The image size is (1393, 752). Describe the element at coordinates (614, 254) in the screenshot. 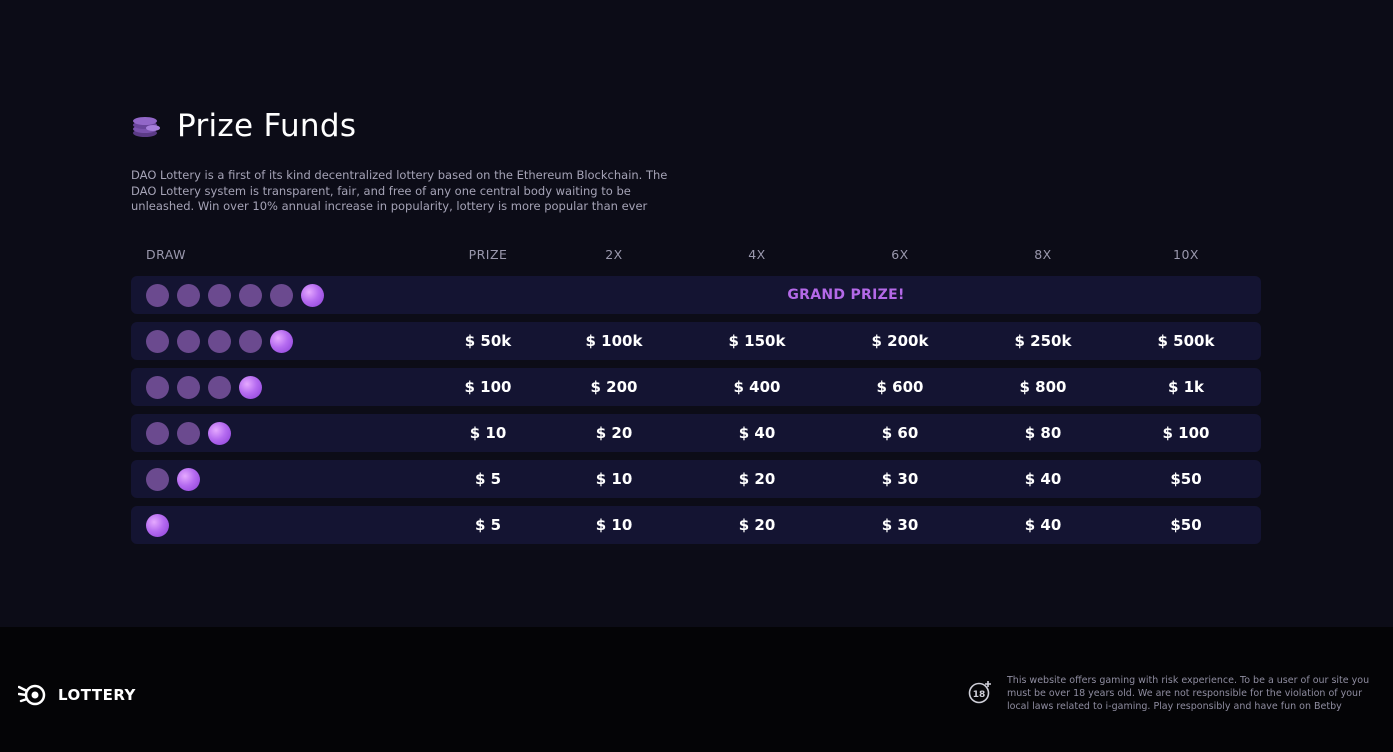

I see `column-header-2x: 2X` at that location.